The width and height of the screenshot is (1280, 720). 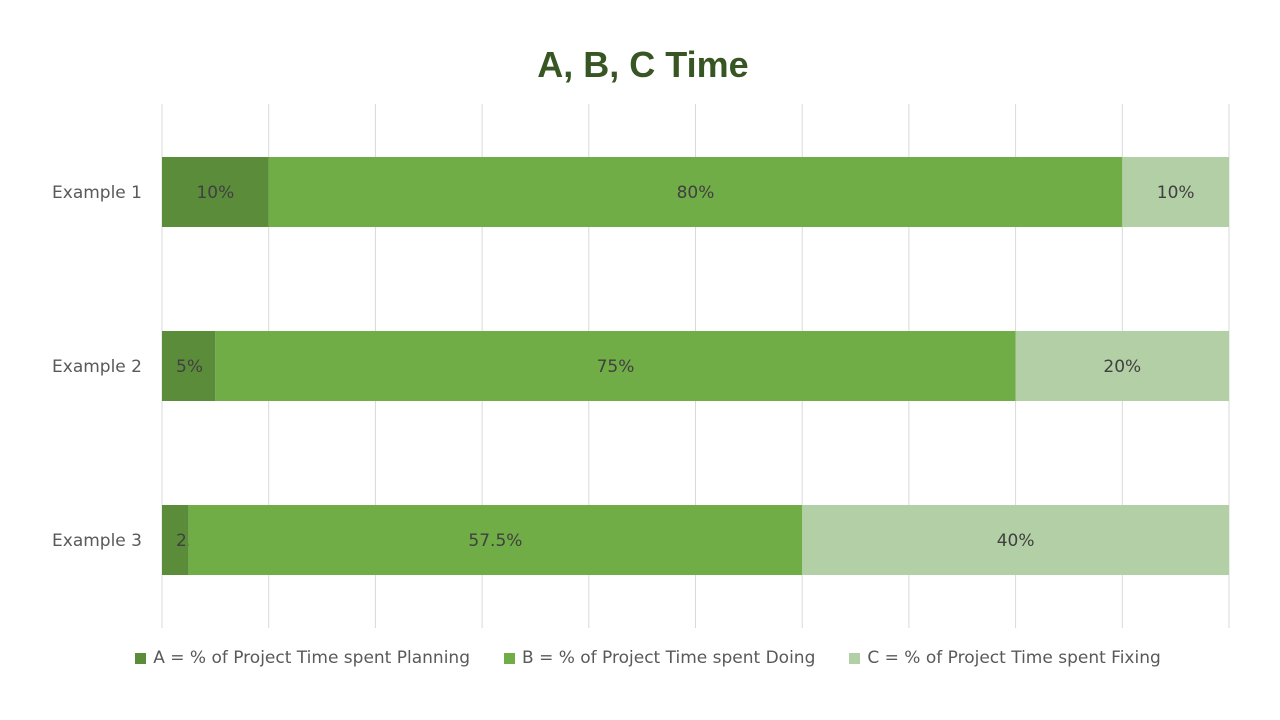 I want to click on data-label: 40%, so click(x=1016, y=541).